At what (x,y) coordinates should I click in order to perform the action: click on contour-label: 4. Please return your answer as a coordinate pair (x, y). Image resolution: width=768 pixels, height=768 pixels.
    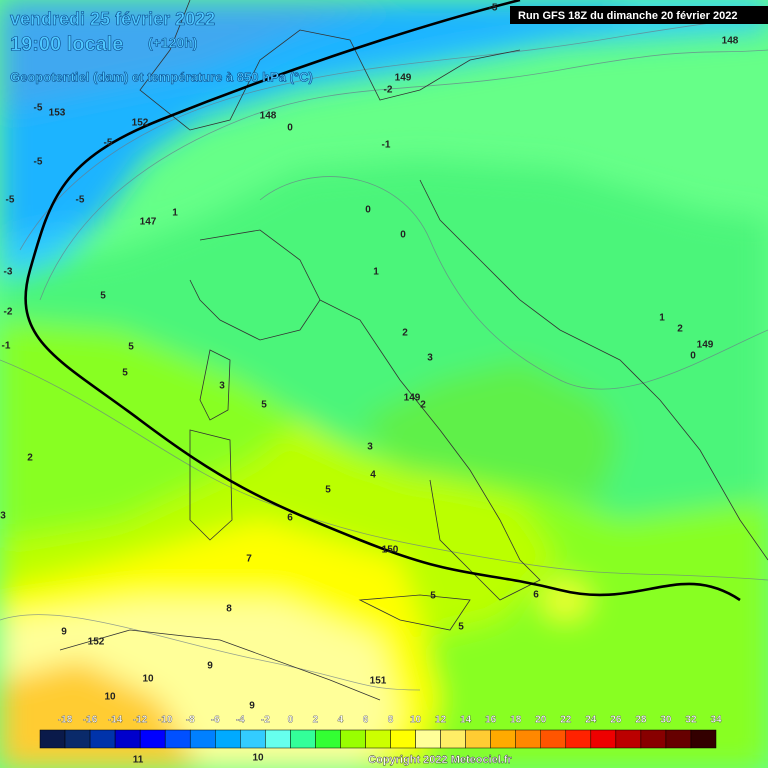
    Looking at the image, I should click on (373, 475).